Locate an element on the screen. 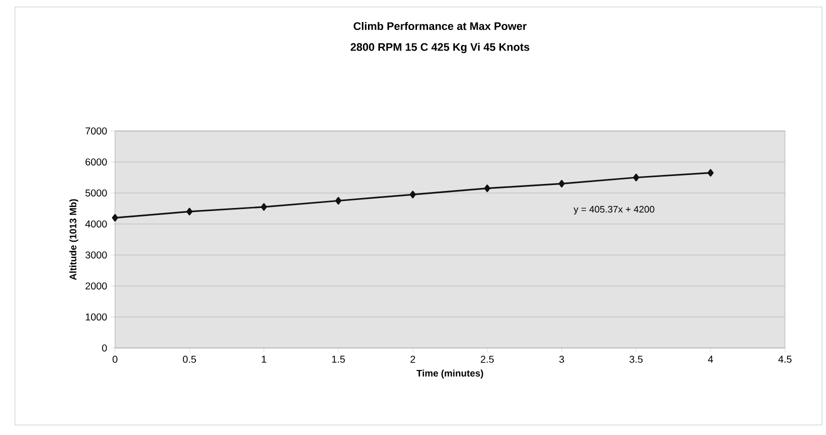 The image size is (826, 435). x-tick-label: 4 is located at coordinates (711, 359).